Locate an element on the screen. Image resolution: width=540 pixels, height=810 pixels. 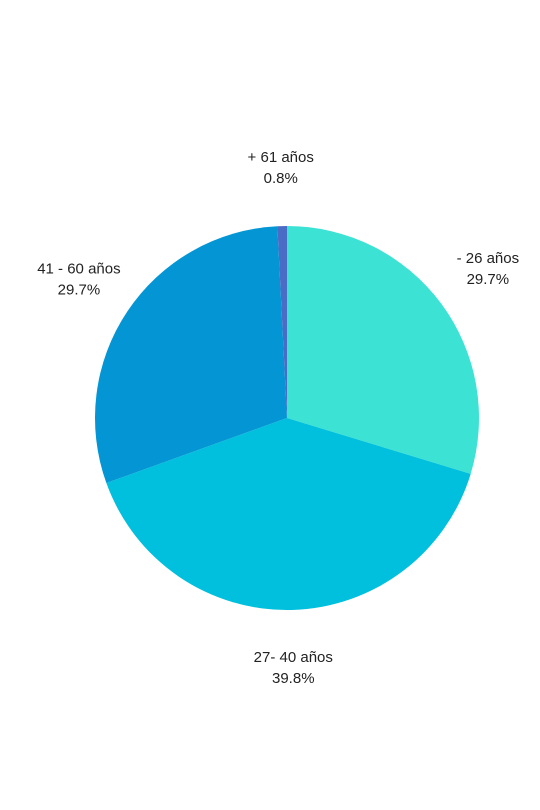
slice-label: + 61 años is located at coordinates (281, 157).